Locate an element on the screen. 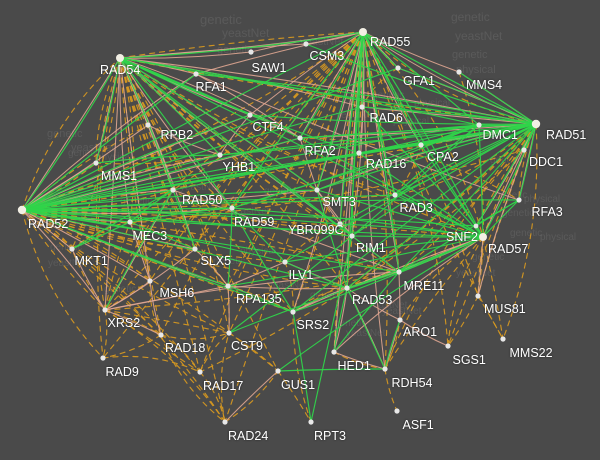 The height and width of the screenshot is (460, 600). node-rim1 is located at coordinates (352, 236).